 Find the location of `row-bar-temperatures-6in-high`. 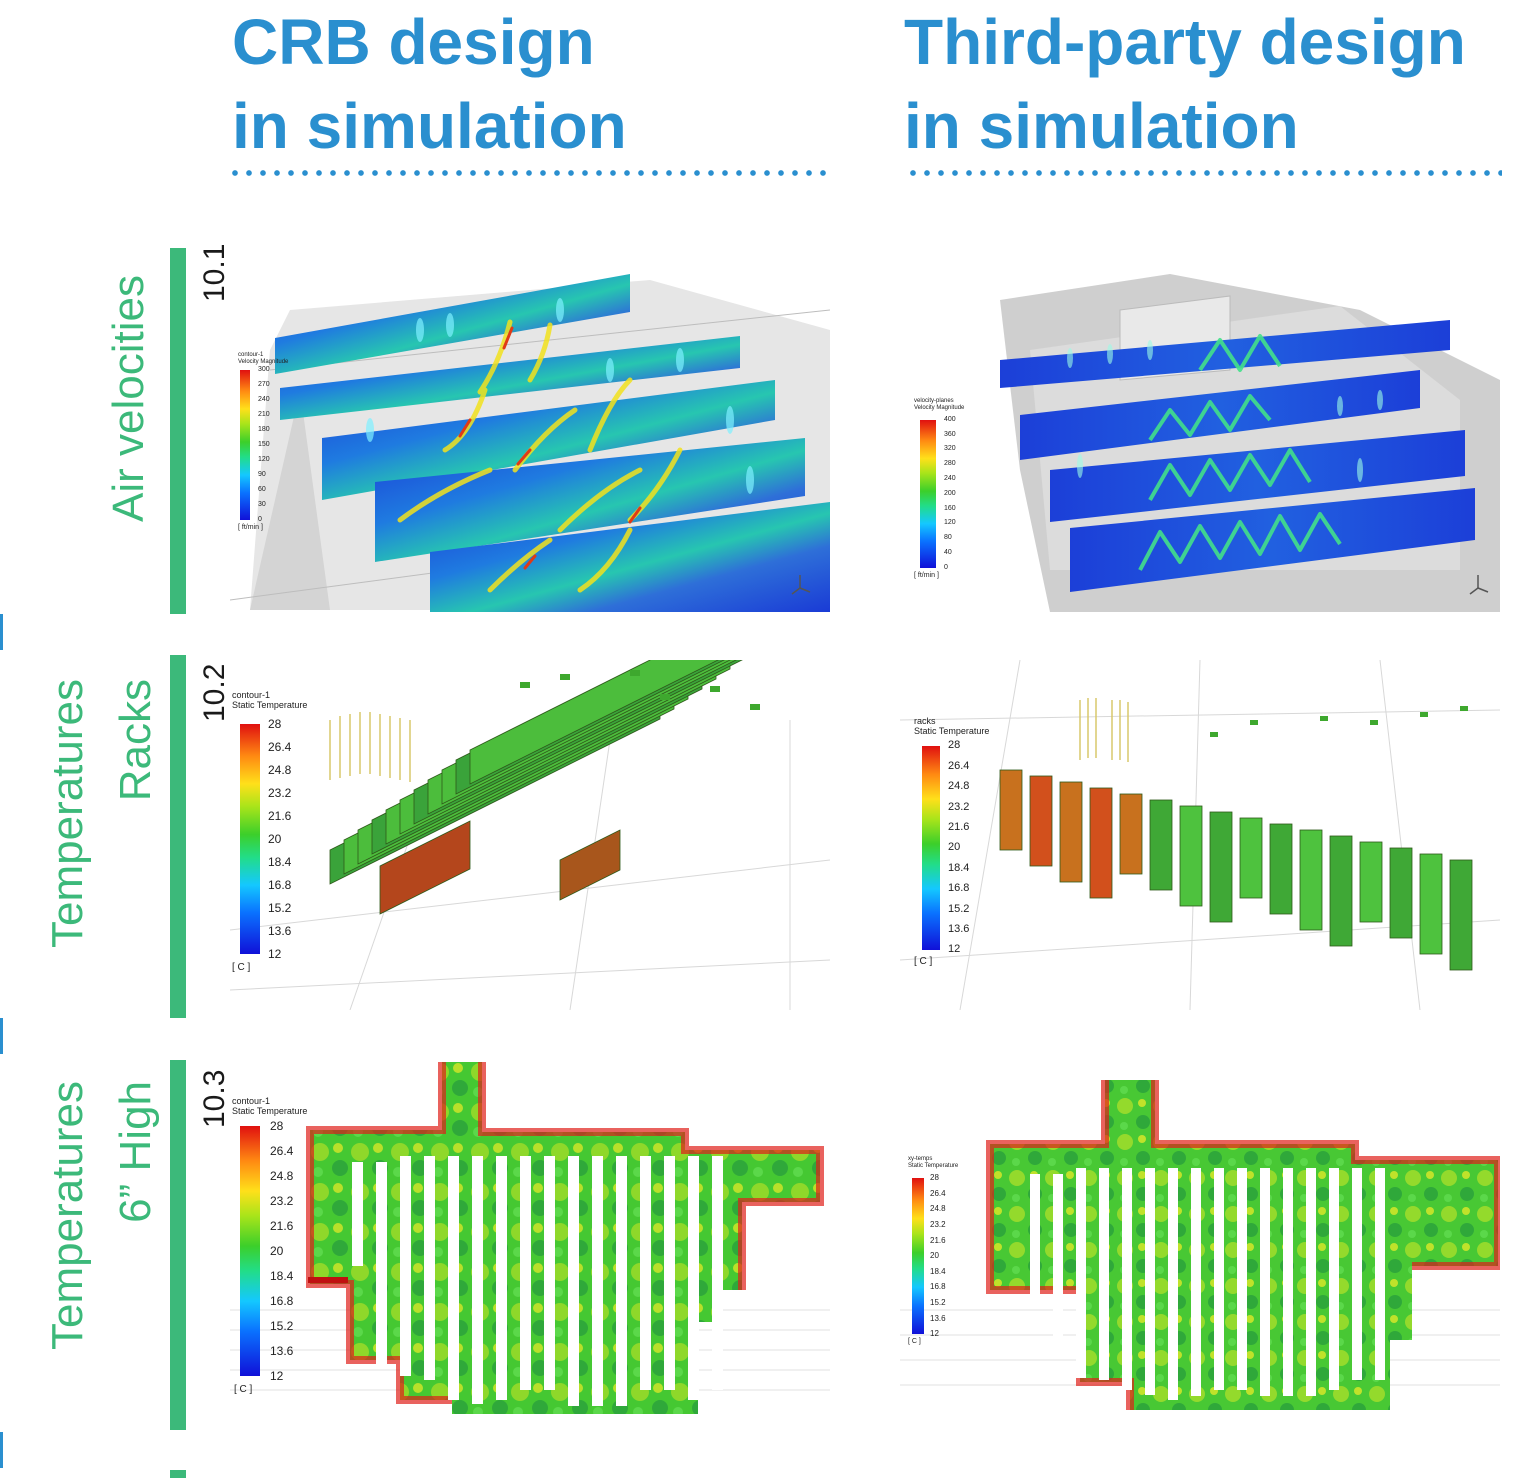

row-bar-temperatures-6in-high is located at coordinates (178, 1245).